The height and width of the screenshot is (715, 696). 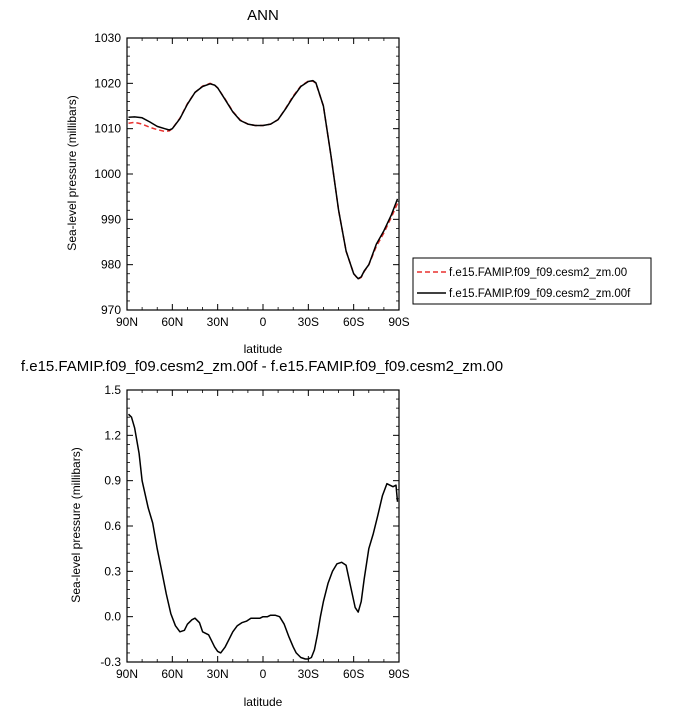 What do you see at coordinates (112, 617) in the screenshot?
I see `y-tick-label: 0.0` at bounding box center [112, 617].